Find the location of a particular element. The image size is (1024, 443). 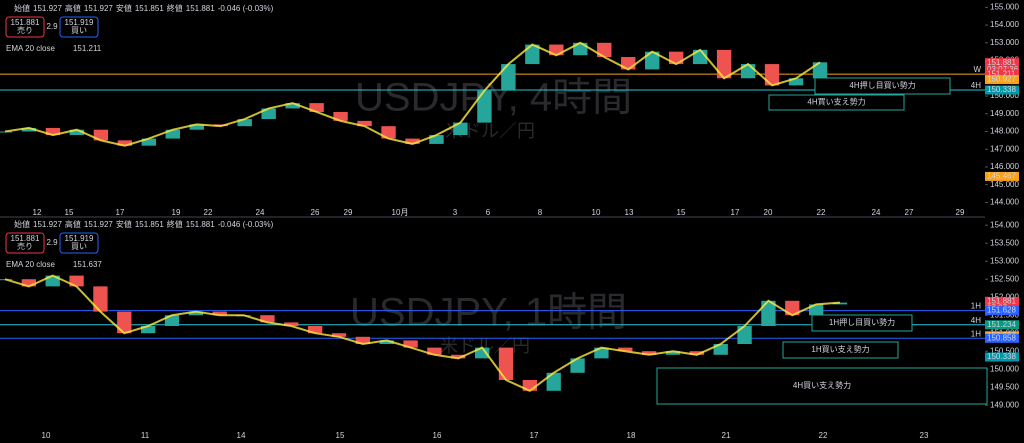

price-tag-label: 151.234 is located at coordinates (1001, 324).